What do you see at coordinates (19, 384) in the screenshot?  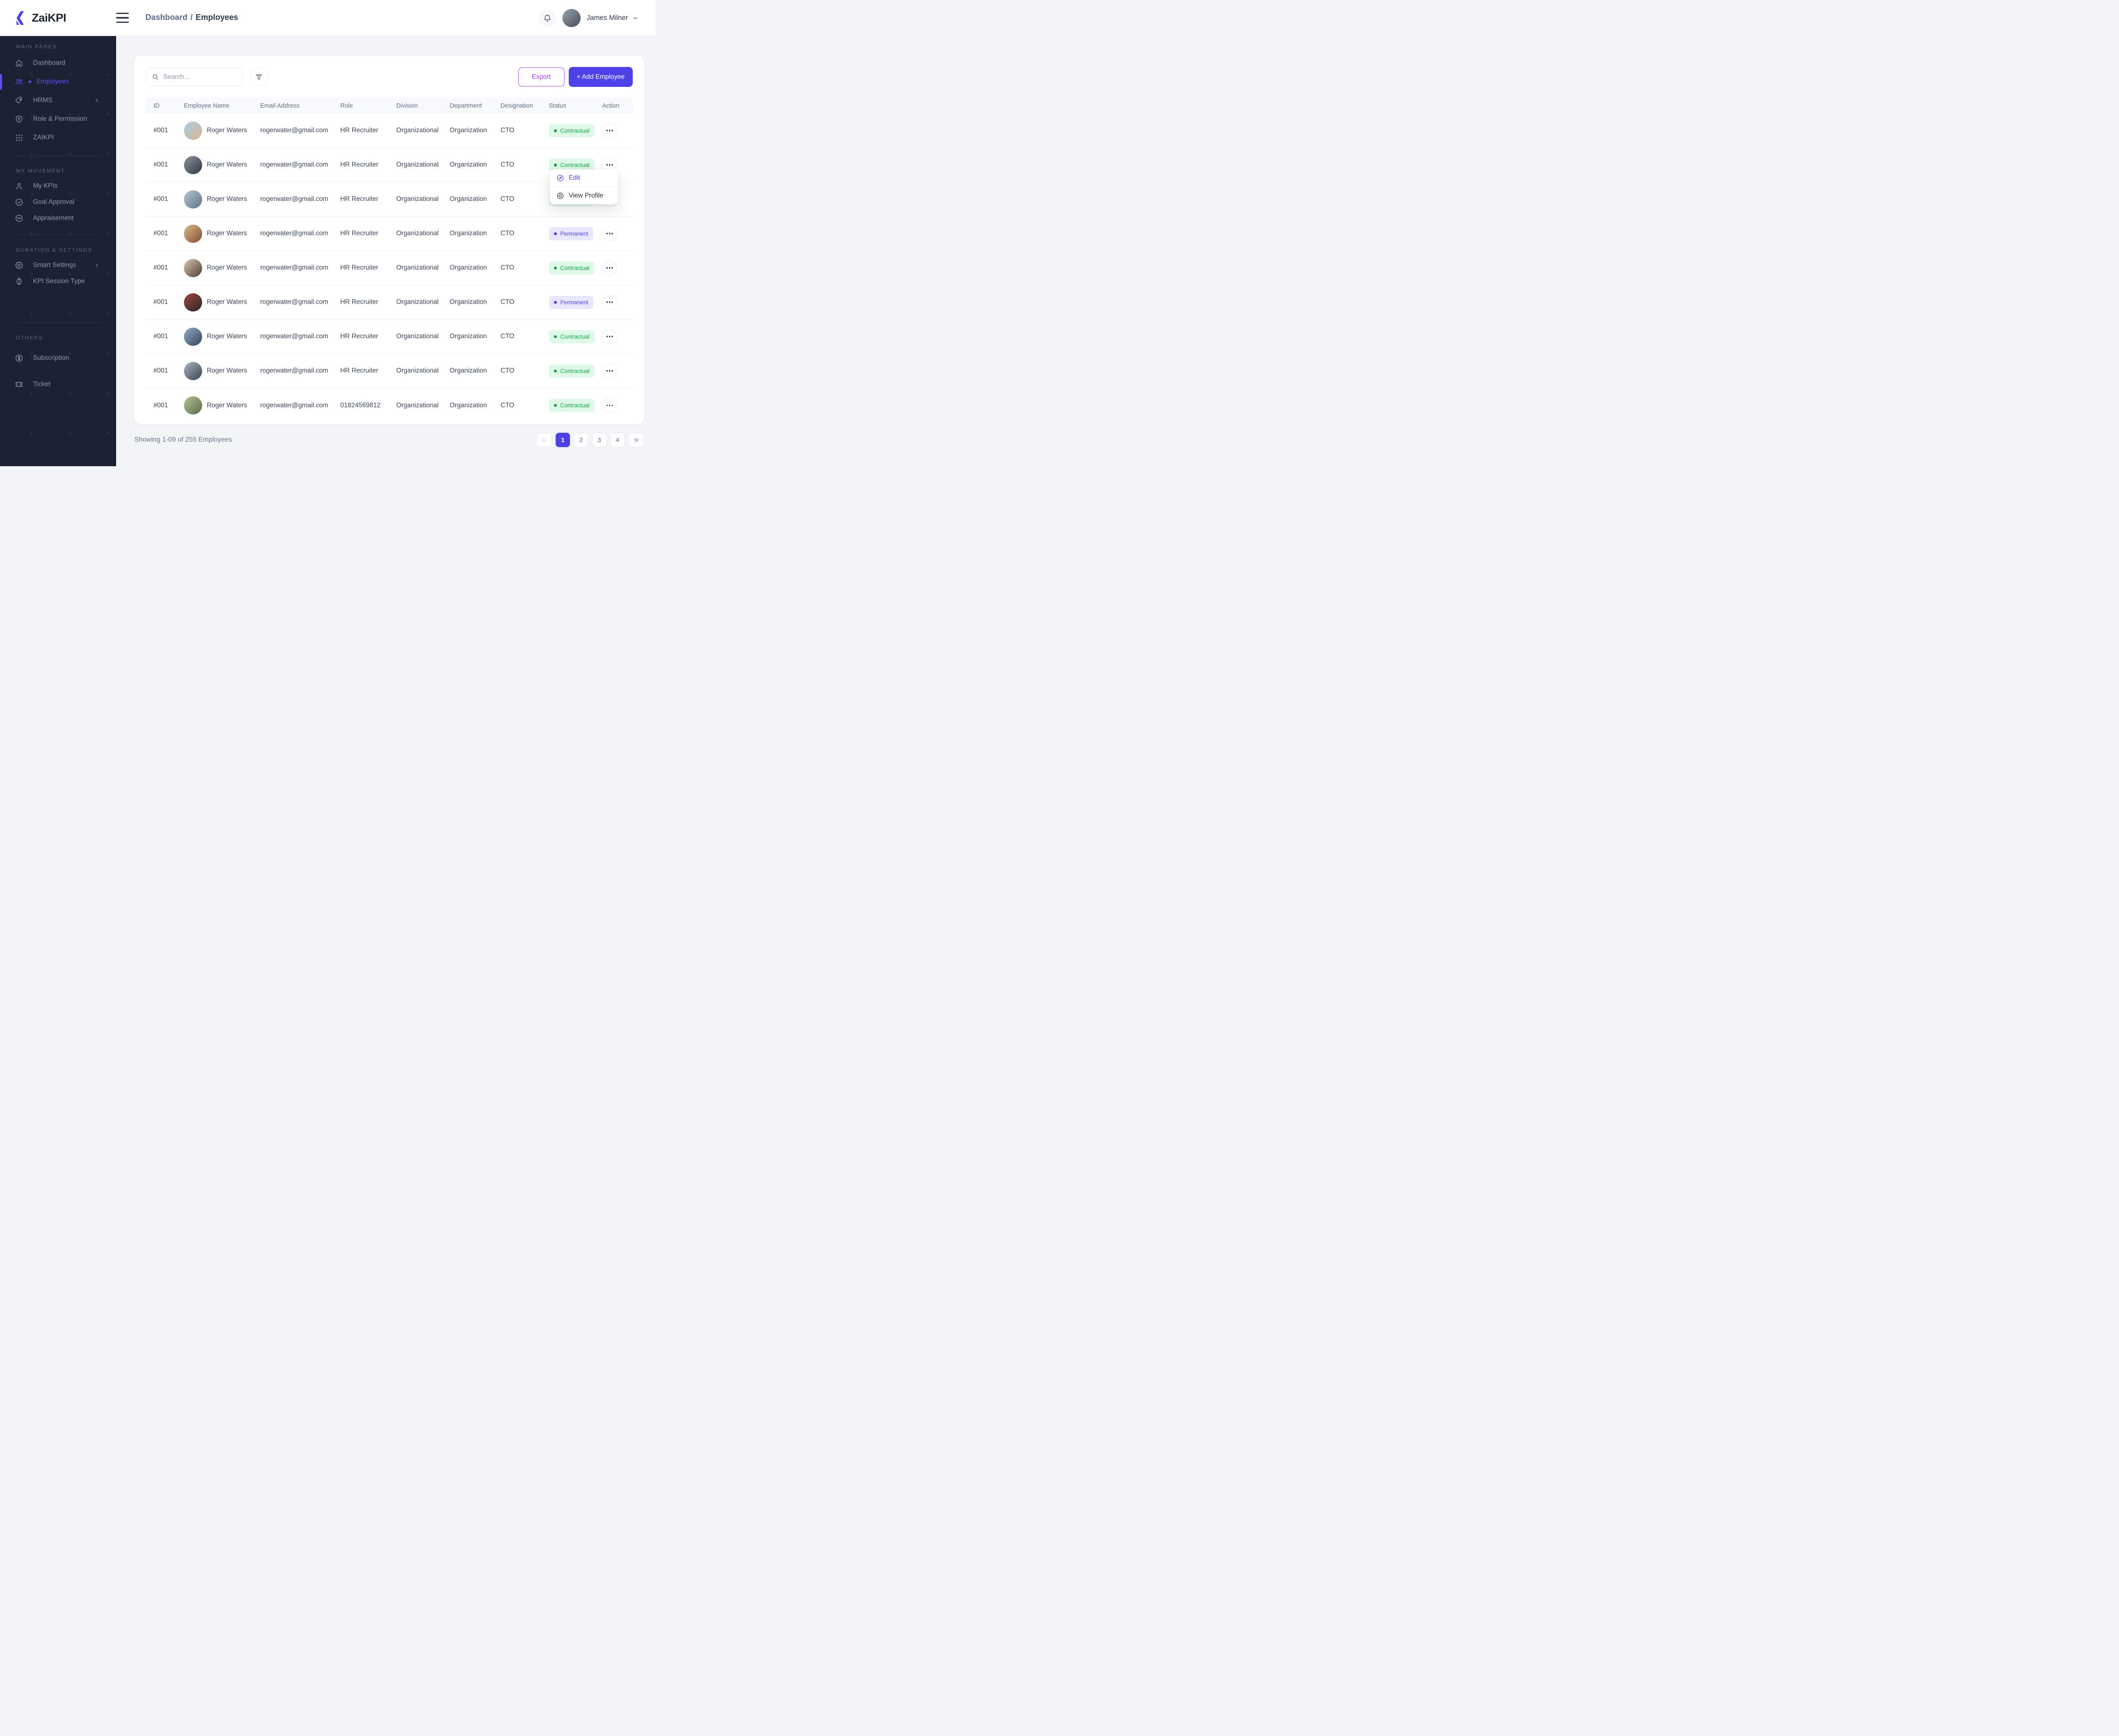 I see `ticket-icon` at bounding box center [19, 384].